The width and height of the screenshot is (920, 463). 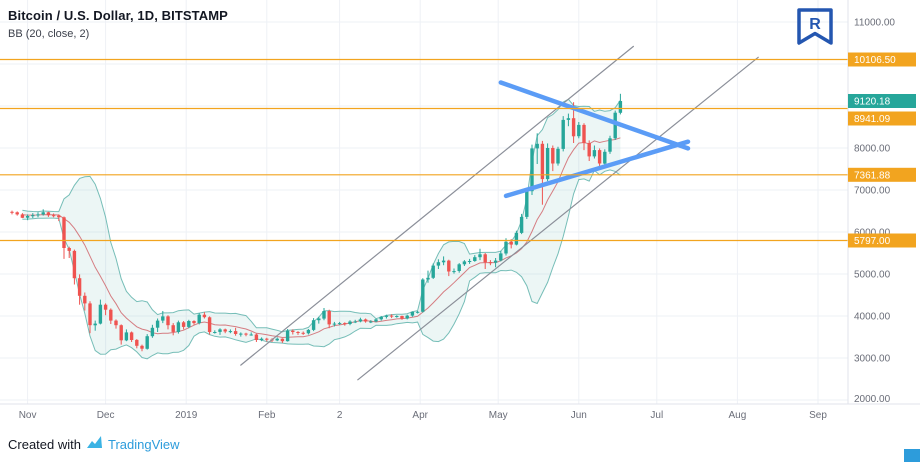 I want to click on publisher-logo-icon: R, so click(x=815, y=26).